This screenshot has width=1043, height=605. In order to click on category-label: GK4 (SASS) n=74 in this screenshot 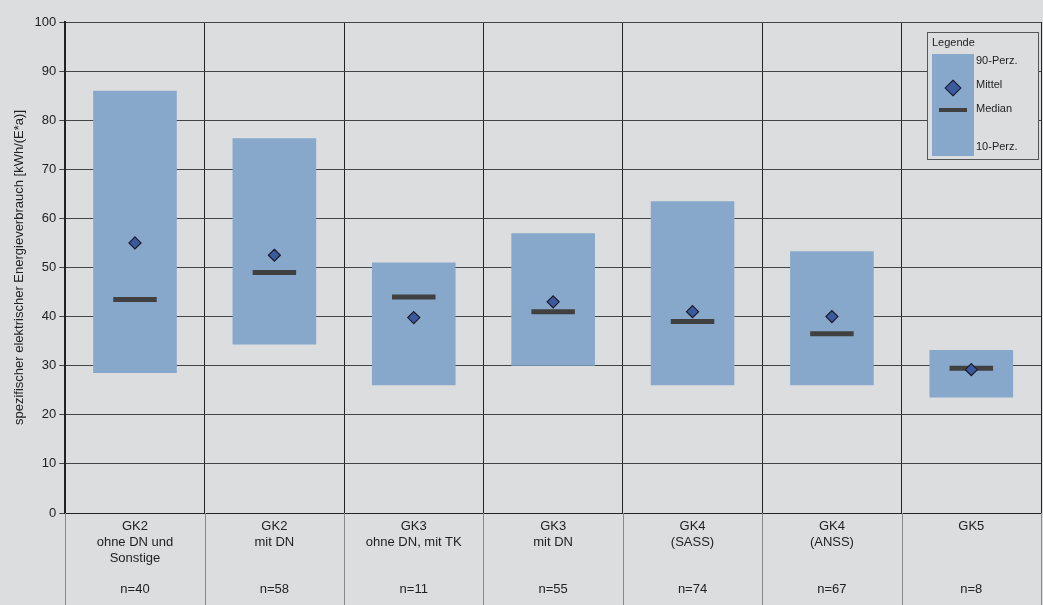, I will do `click(692, 557)`.